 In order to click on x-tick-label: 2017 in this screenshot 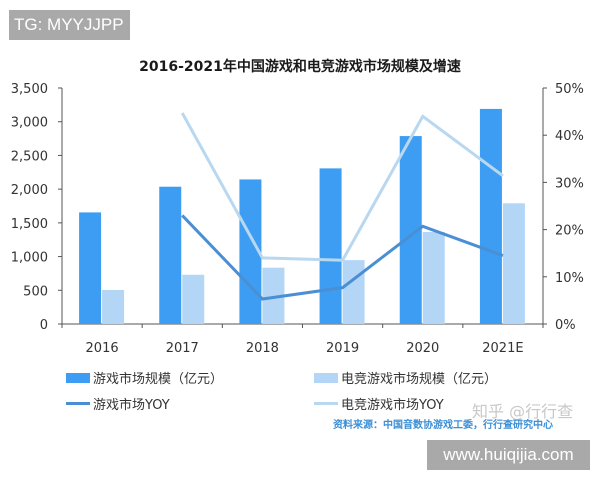, I will do `click(182, 348)`.